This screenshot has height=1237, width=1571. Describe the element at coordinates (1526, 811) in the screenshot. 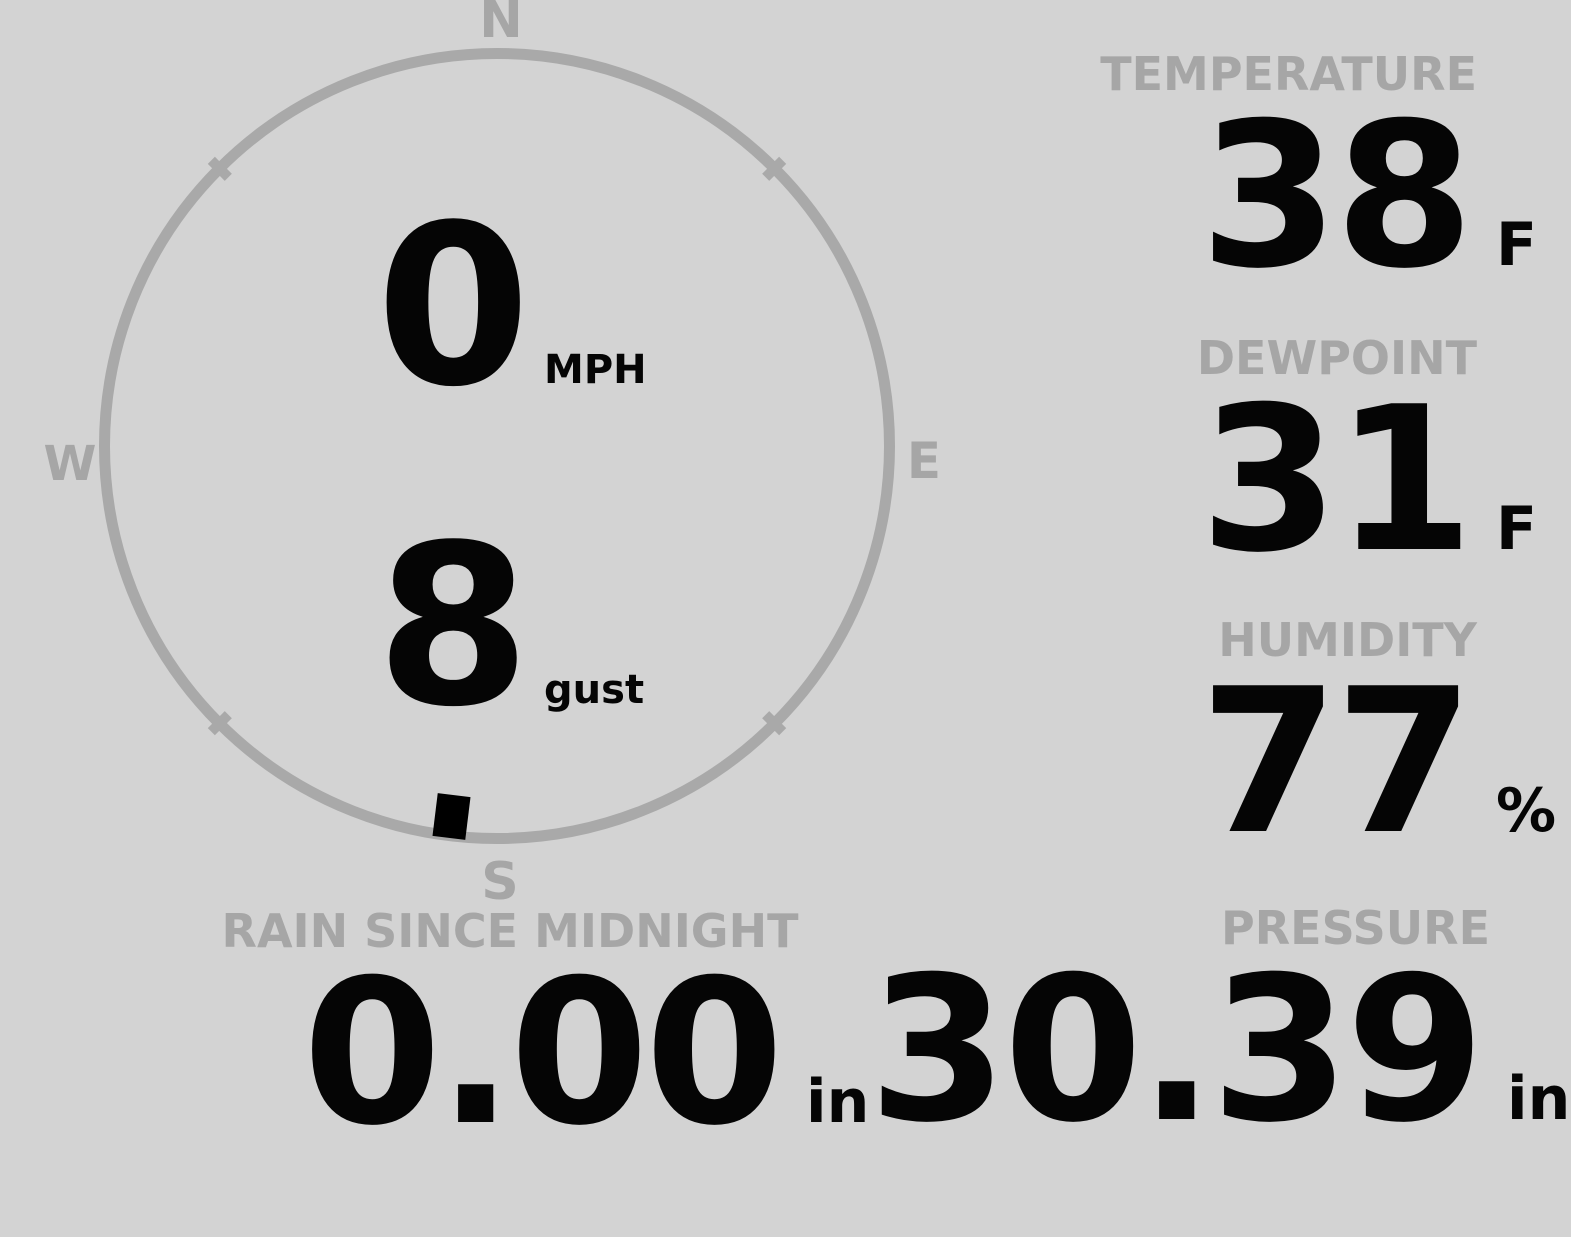

I see `humidity-unit: %` at that location.